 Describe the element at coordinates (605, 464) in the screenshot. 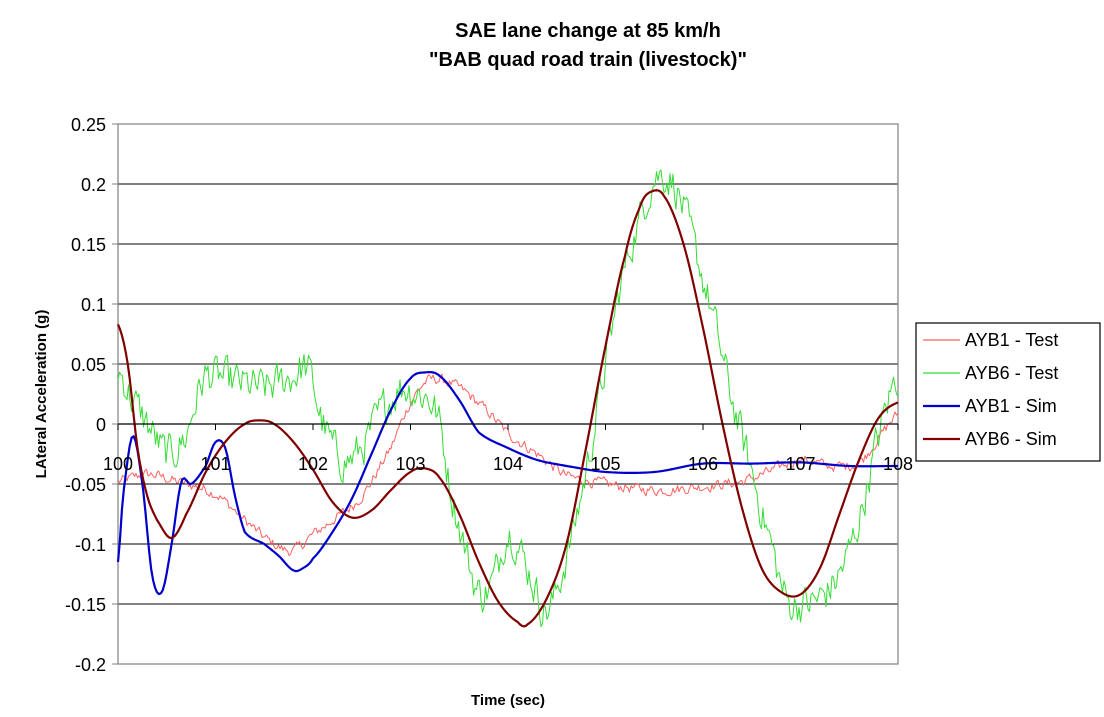

I see `x-tick-label-5: 105` at that location.